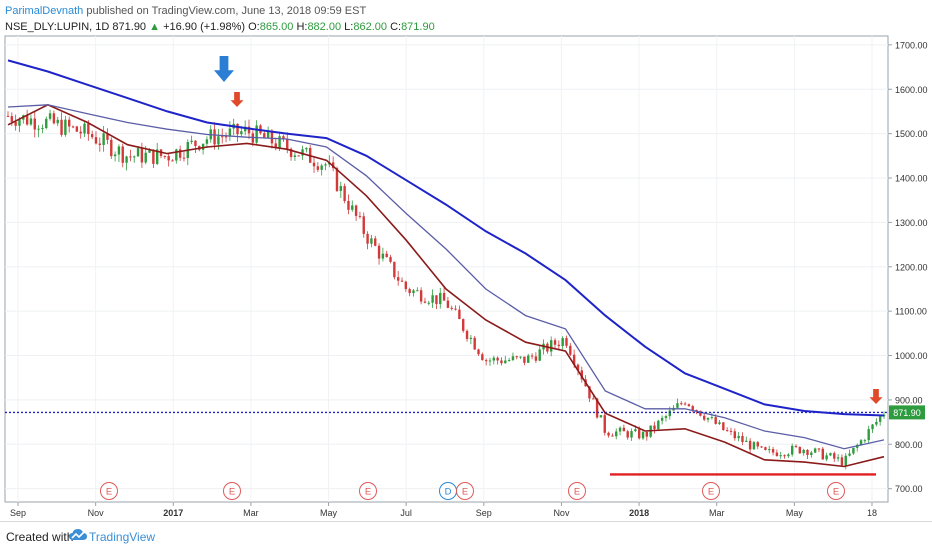 The image size is (932, 551). What do you see at coordinates (155, 27) in the screenshot?
I see `change-arrow-icon: ▲` at bounding box center [155, 27].